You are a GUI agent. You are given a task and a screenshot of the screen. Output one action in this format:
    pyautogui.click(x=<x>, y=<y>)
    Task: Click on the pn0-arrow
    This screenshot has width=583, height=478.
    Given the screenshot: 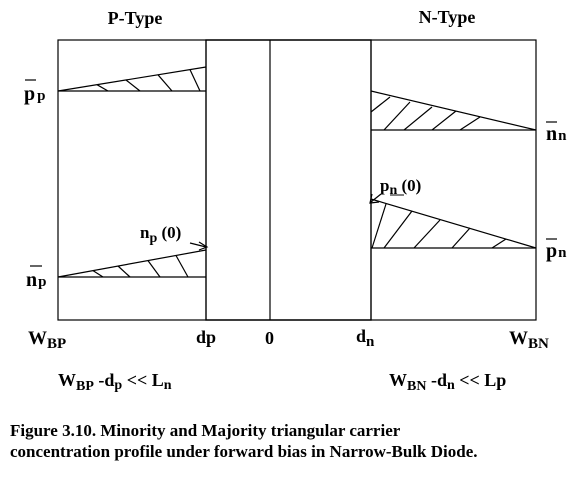 What is the action you would take?
    pyautogui.click(x=375, y=198)
    